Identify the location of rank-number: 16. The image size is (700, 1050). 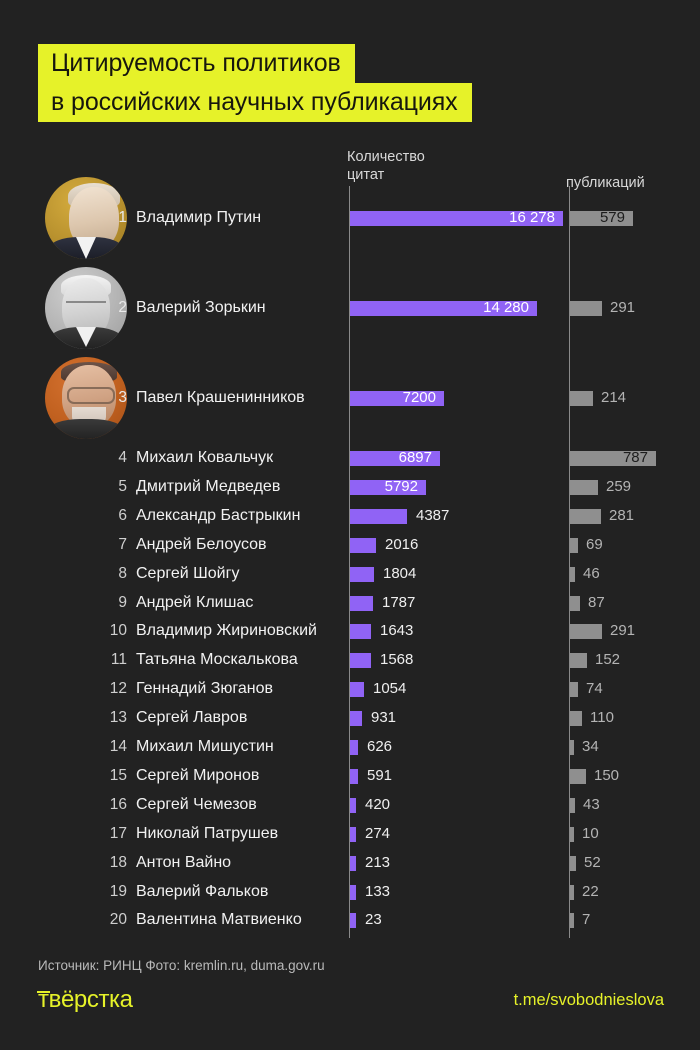
(118, 804).